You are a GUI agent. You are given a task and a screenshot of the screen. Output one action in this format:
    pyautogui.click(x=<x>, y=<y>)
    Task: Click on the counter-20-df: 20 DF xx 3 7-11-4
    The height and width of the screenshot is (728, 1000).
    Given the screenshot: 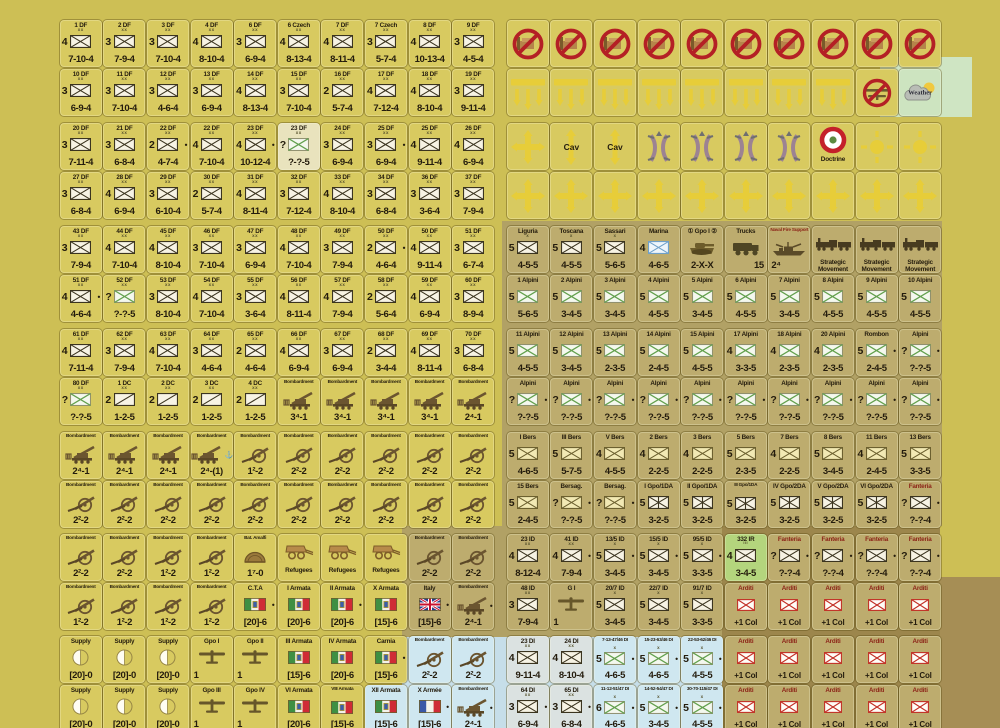 What is the action you would take?
    pyautogui.click(x=80, y=146)
    